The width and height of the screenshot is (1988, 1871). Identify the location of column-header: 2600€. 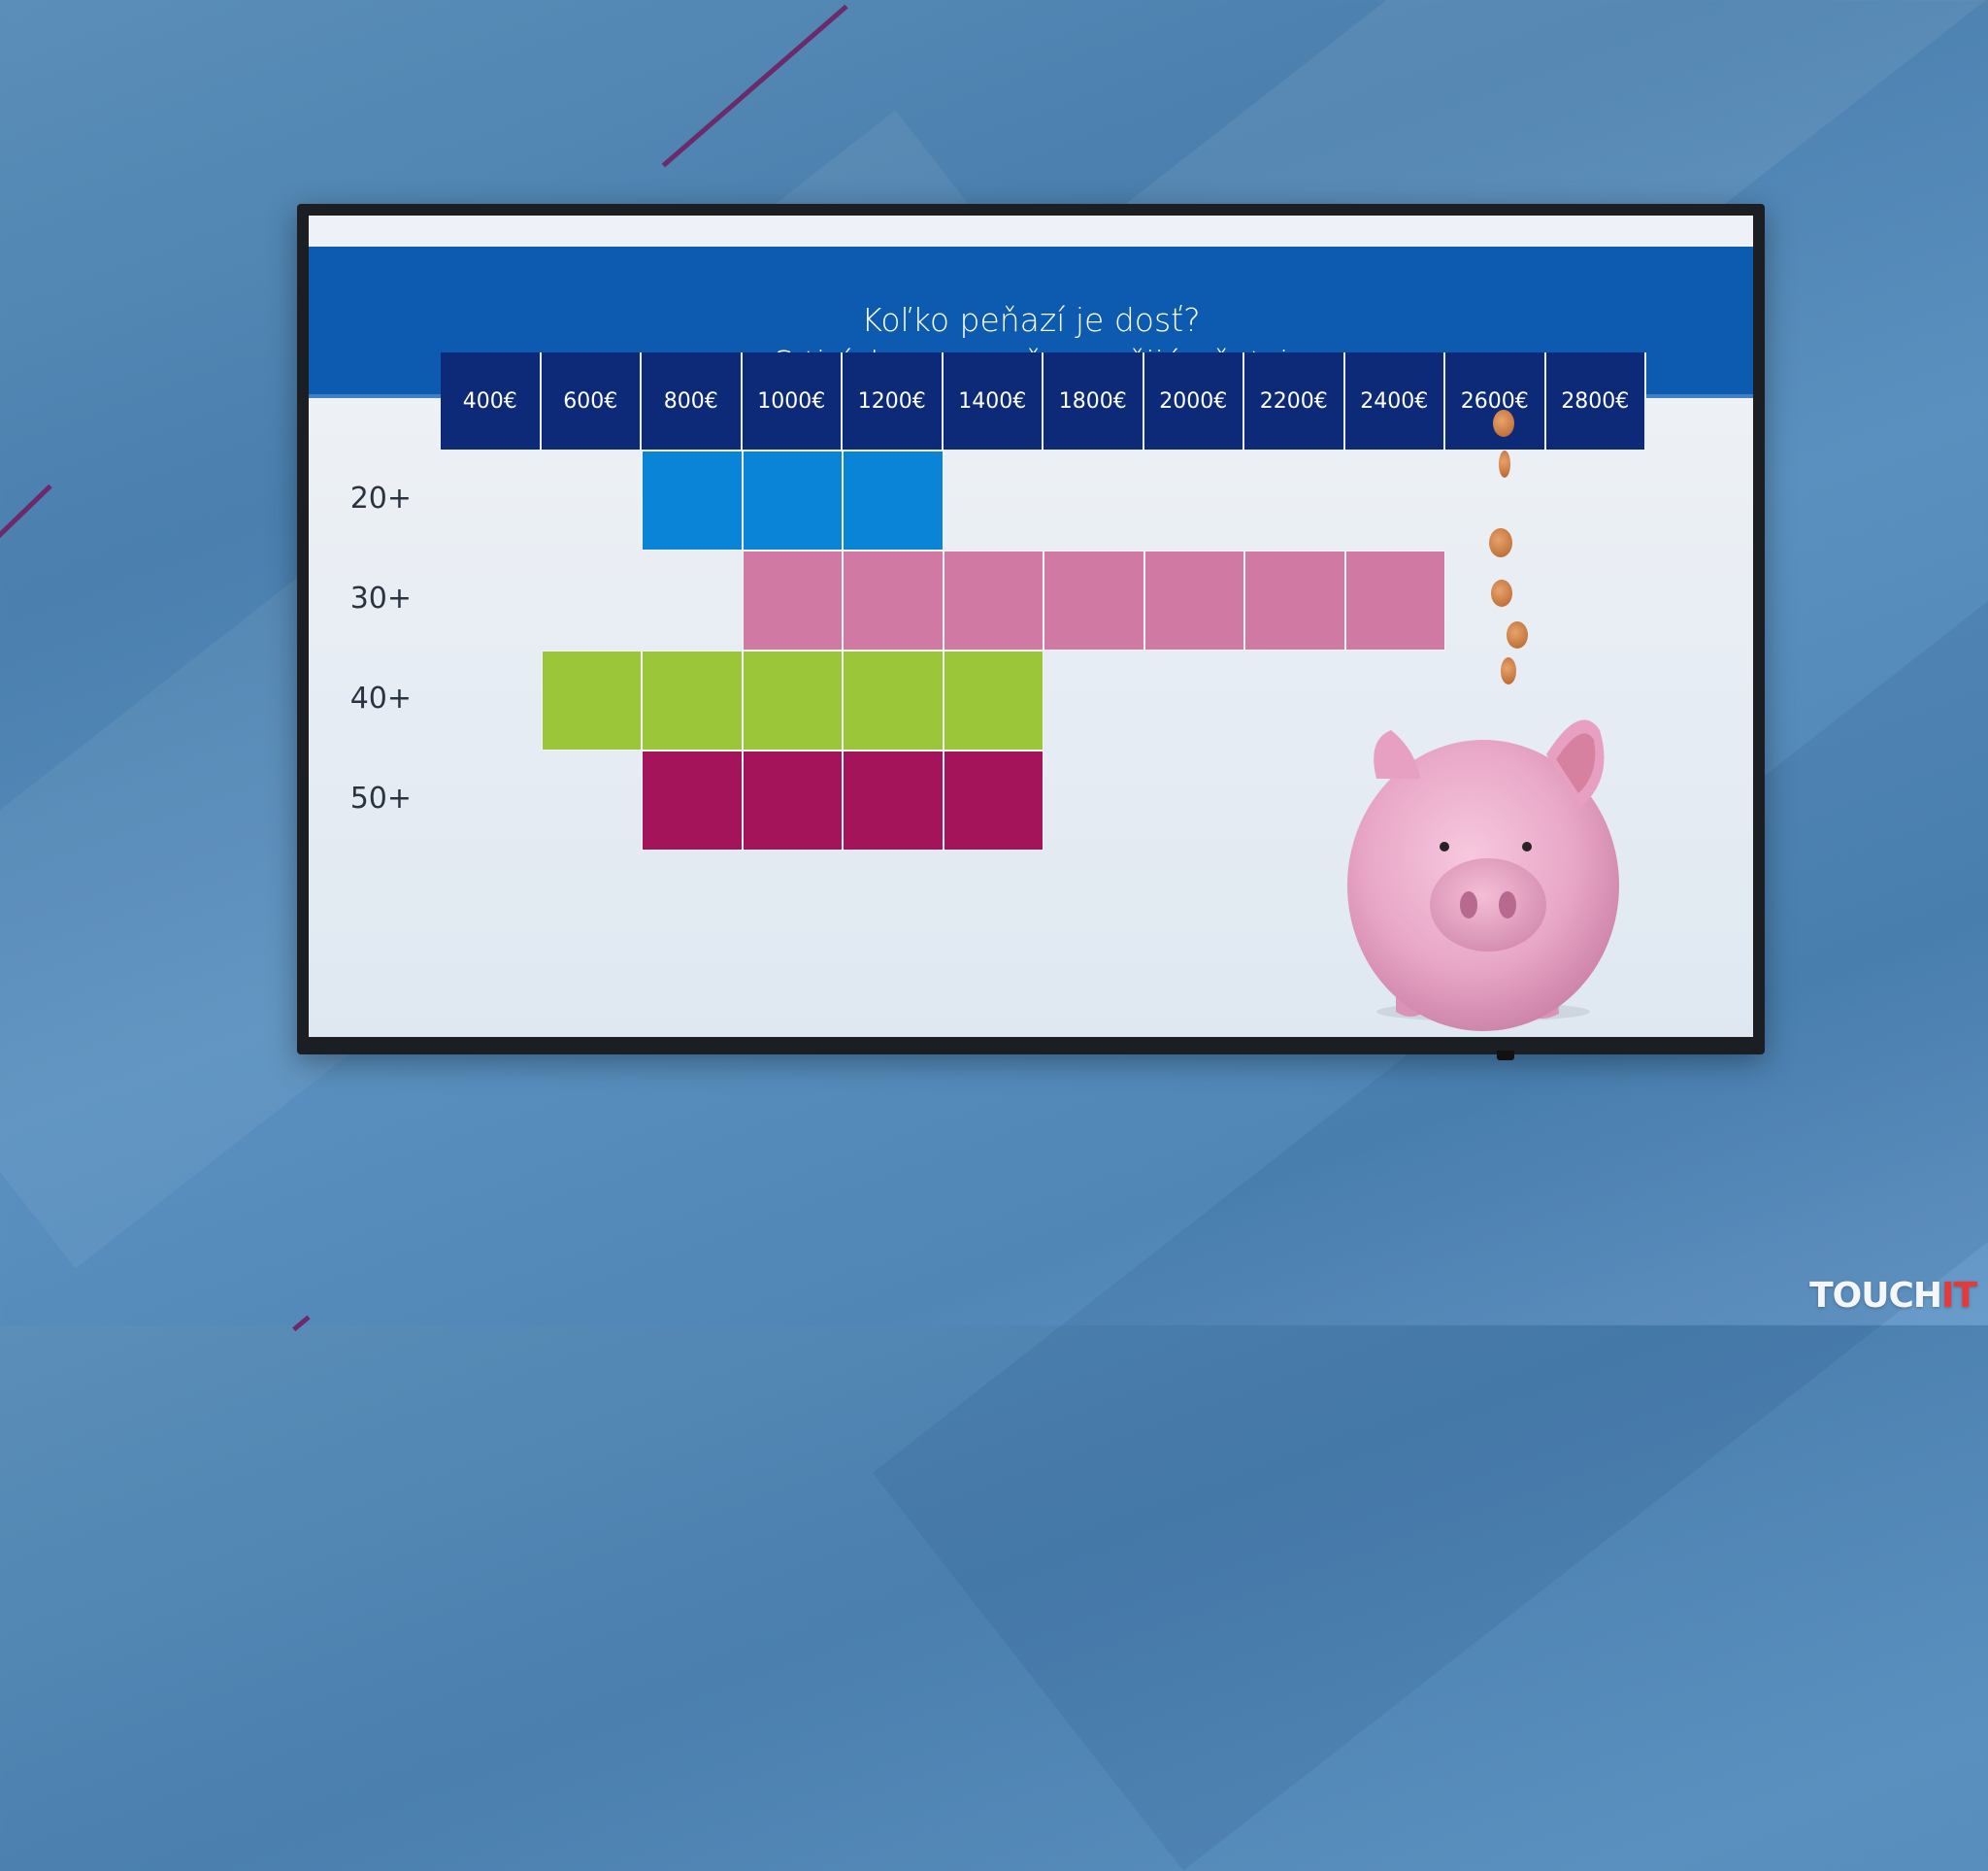
(1496, 401).